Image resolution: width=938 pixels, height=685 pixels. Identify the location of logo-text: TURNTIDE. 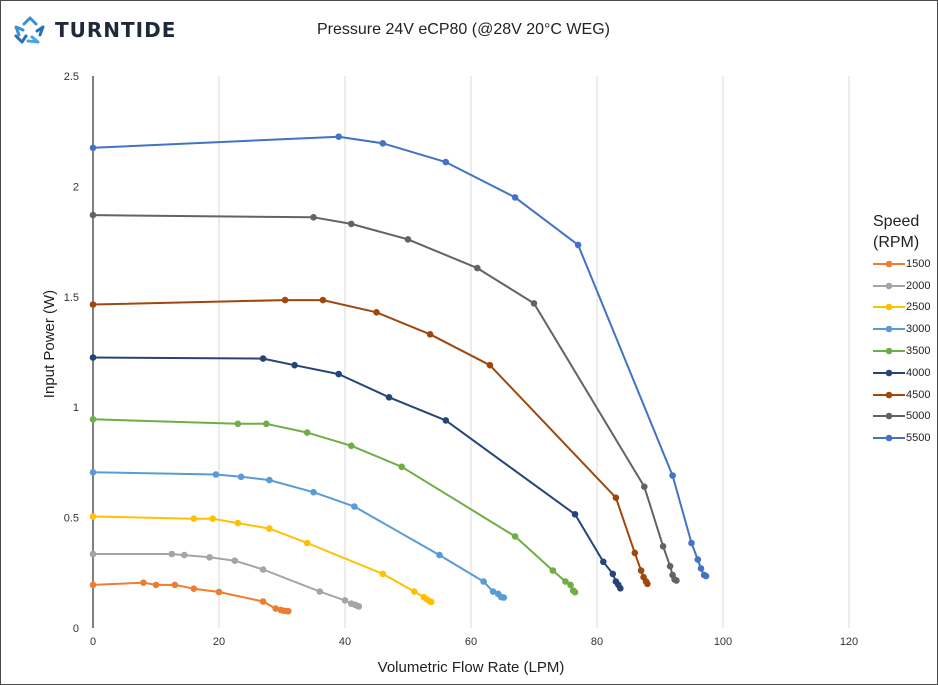
(116, 30).